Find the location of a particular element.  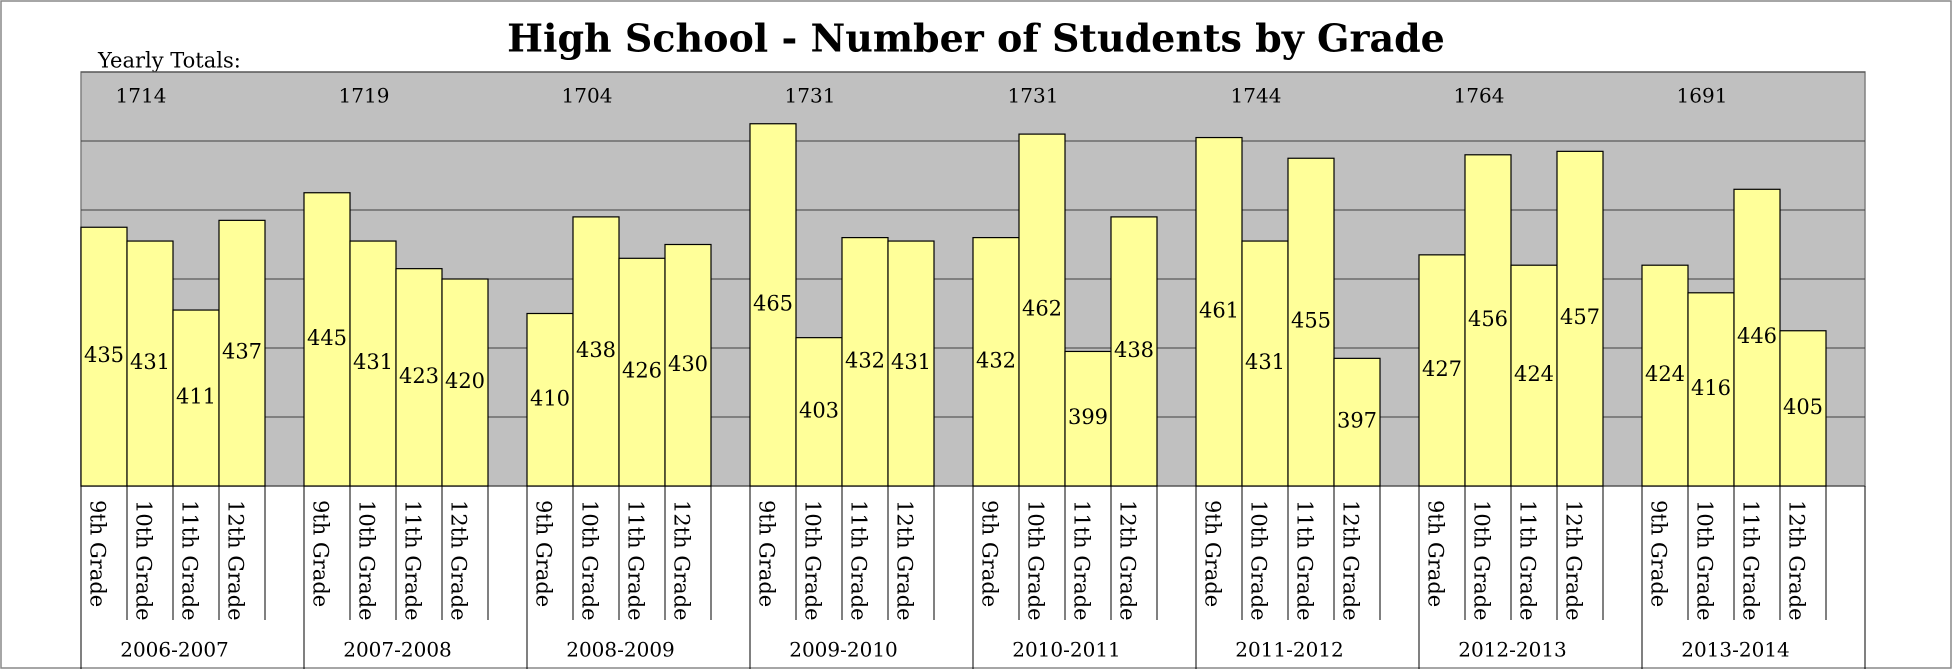

value-label: 411 is located at coordinates (196, 397).